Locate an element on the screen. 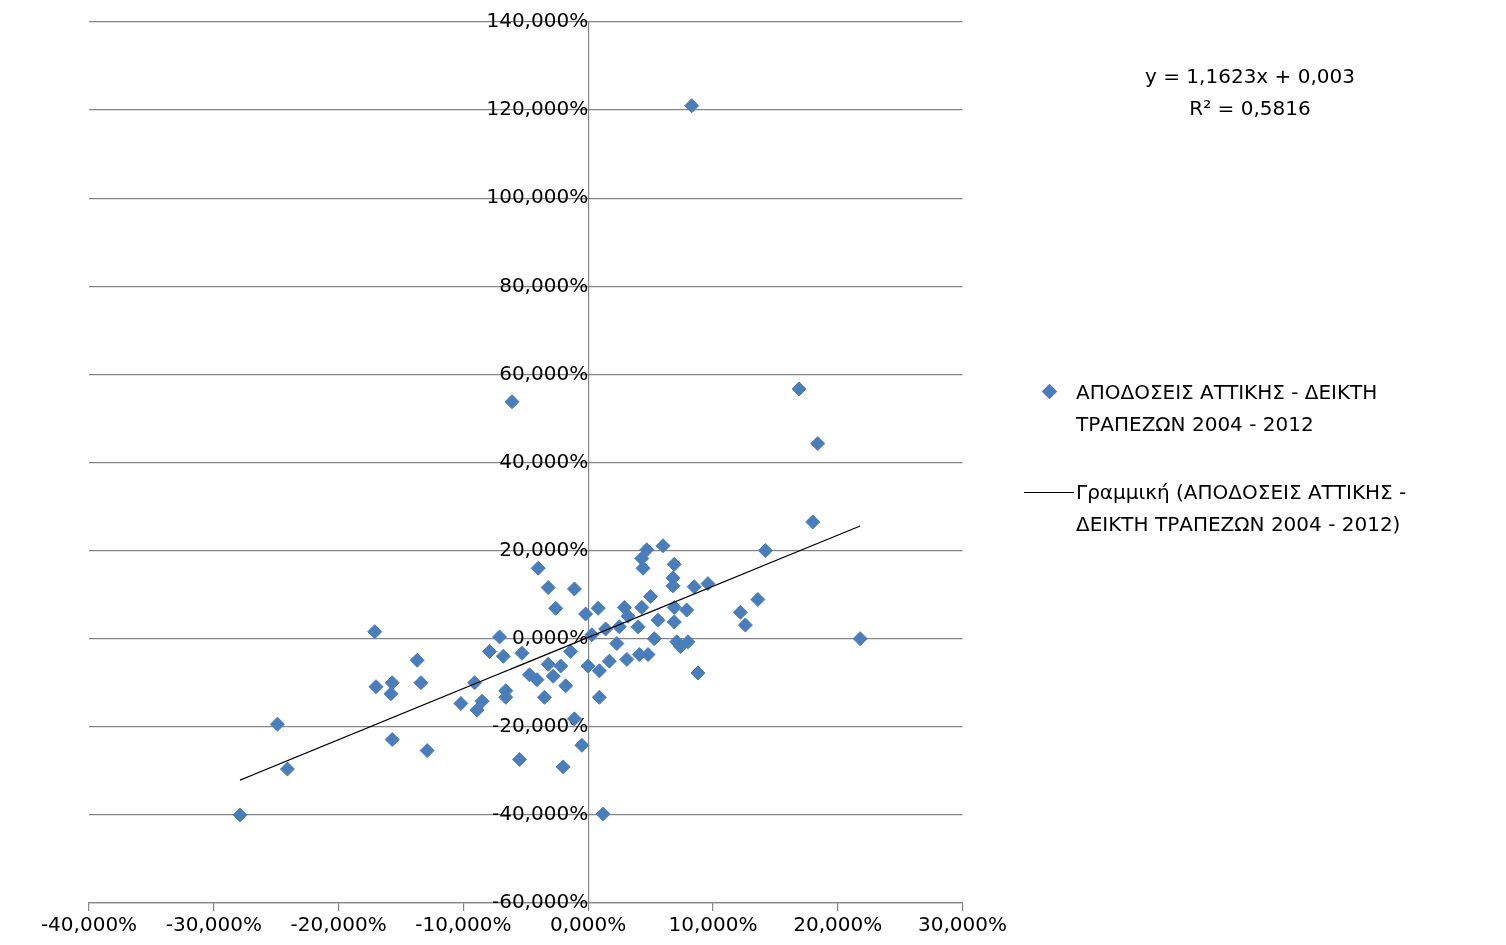 This screenshot has height=945, width=1506. x-tick-label: 30,000% is located at coordinates (962, 924).